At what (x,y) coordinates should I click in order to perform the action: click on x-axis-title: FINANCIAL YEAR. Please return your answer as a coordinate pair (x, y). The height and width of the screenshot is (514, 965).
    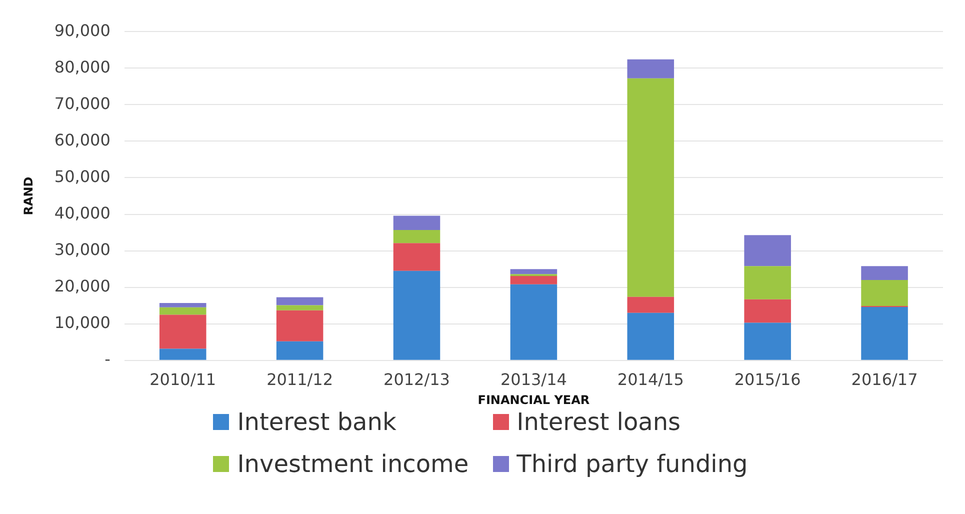
    Looking at the image, I should click on (534, 399).